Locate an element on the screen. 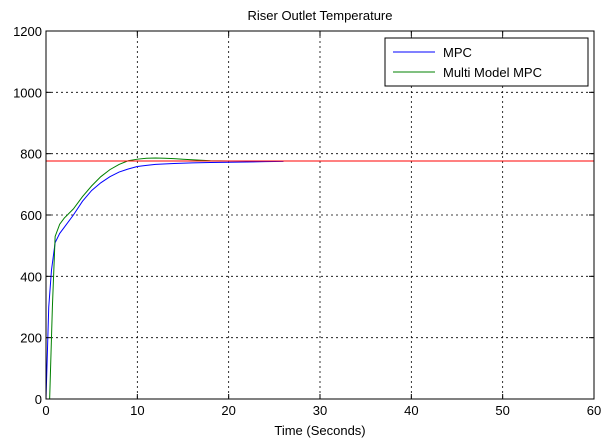  y-tick-label: 1000 is located at coordinates (27, 92).